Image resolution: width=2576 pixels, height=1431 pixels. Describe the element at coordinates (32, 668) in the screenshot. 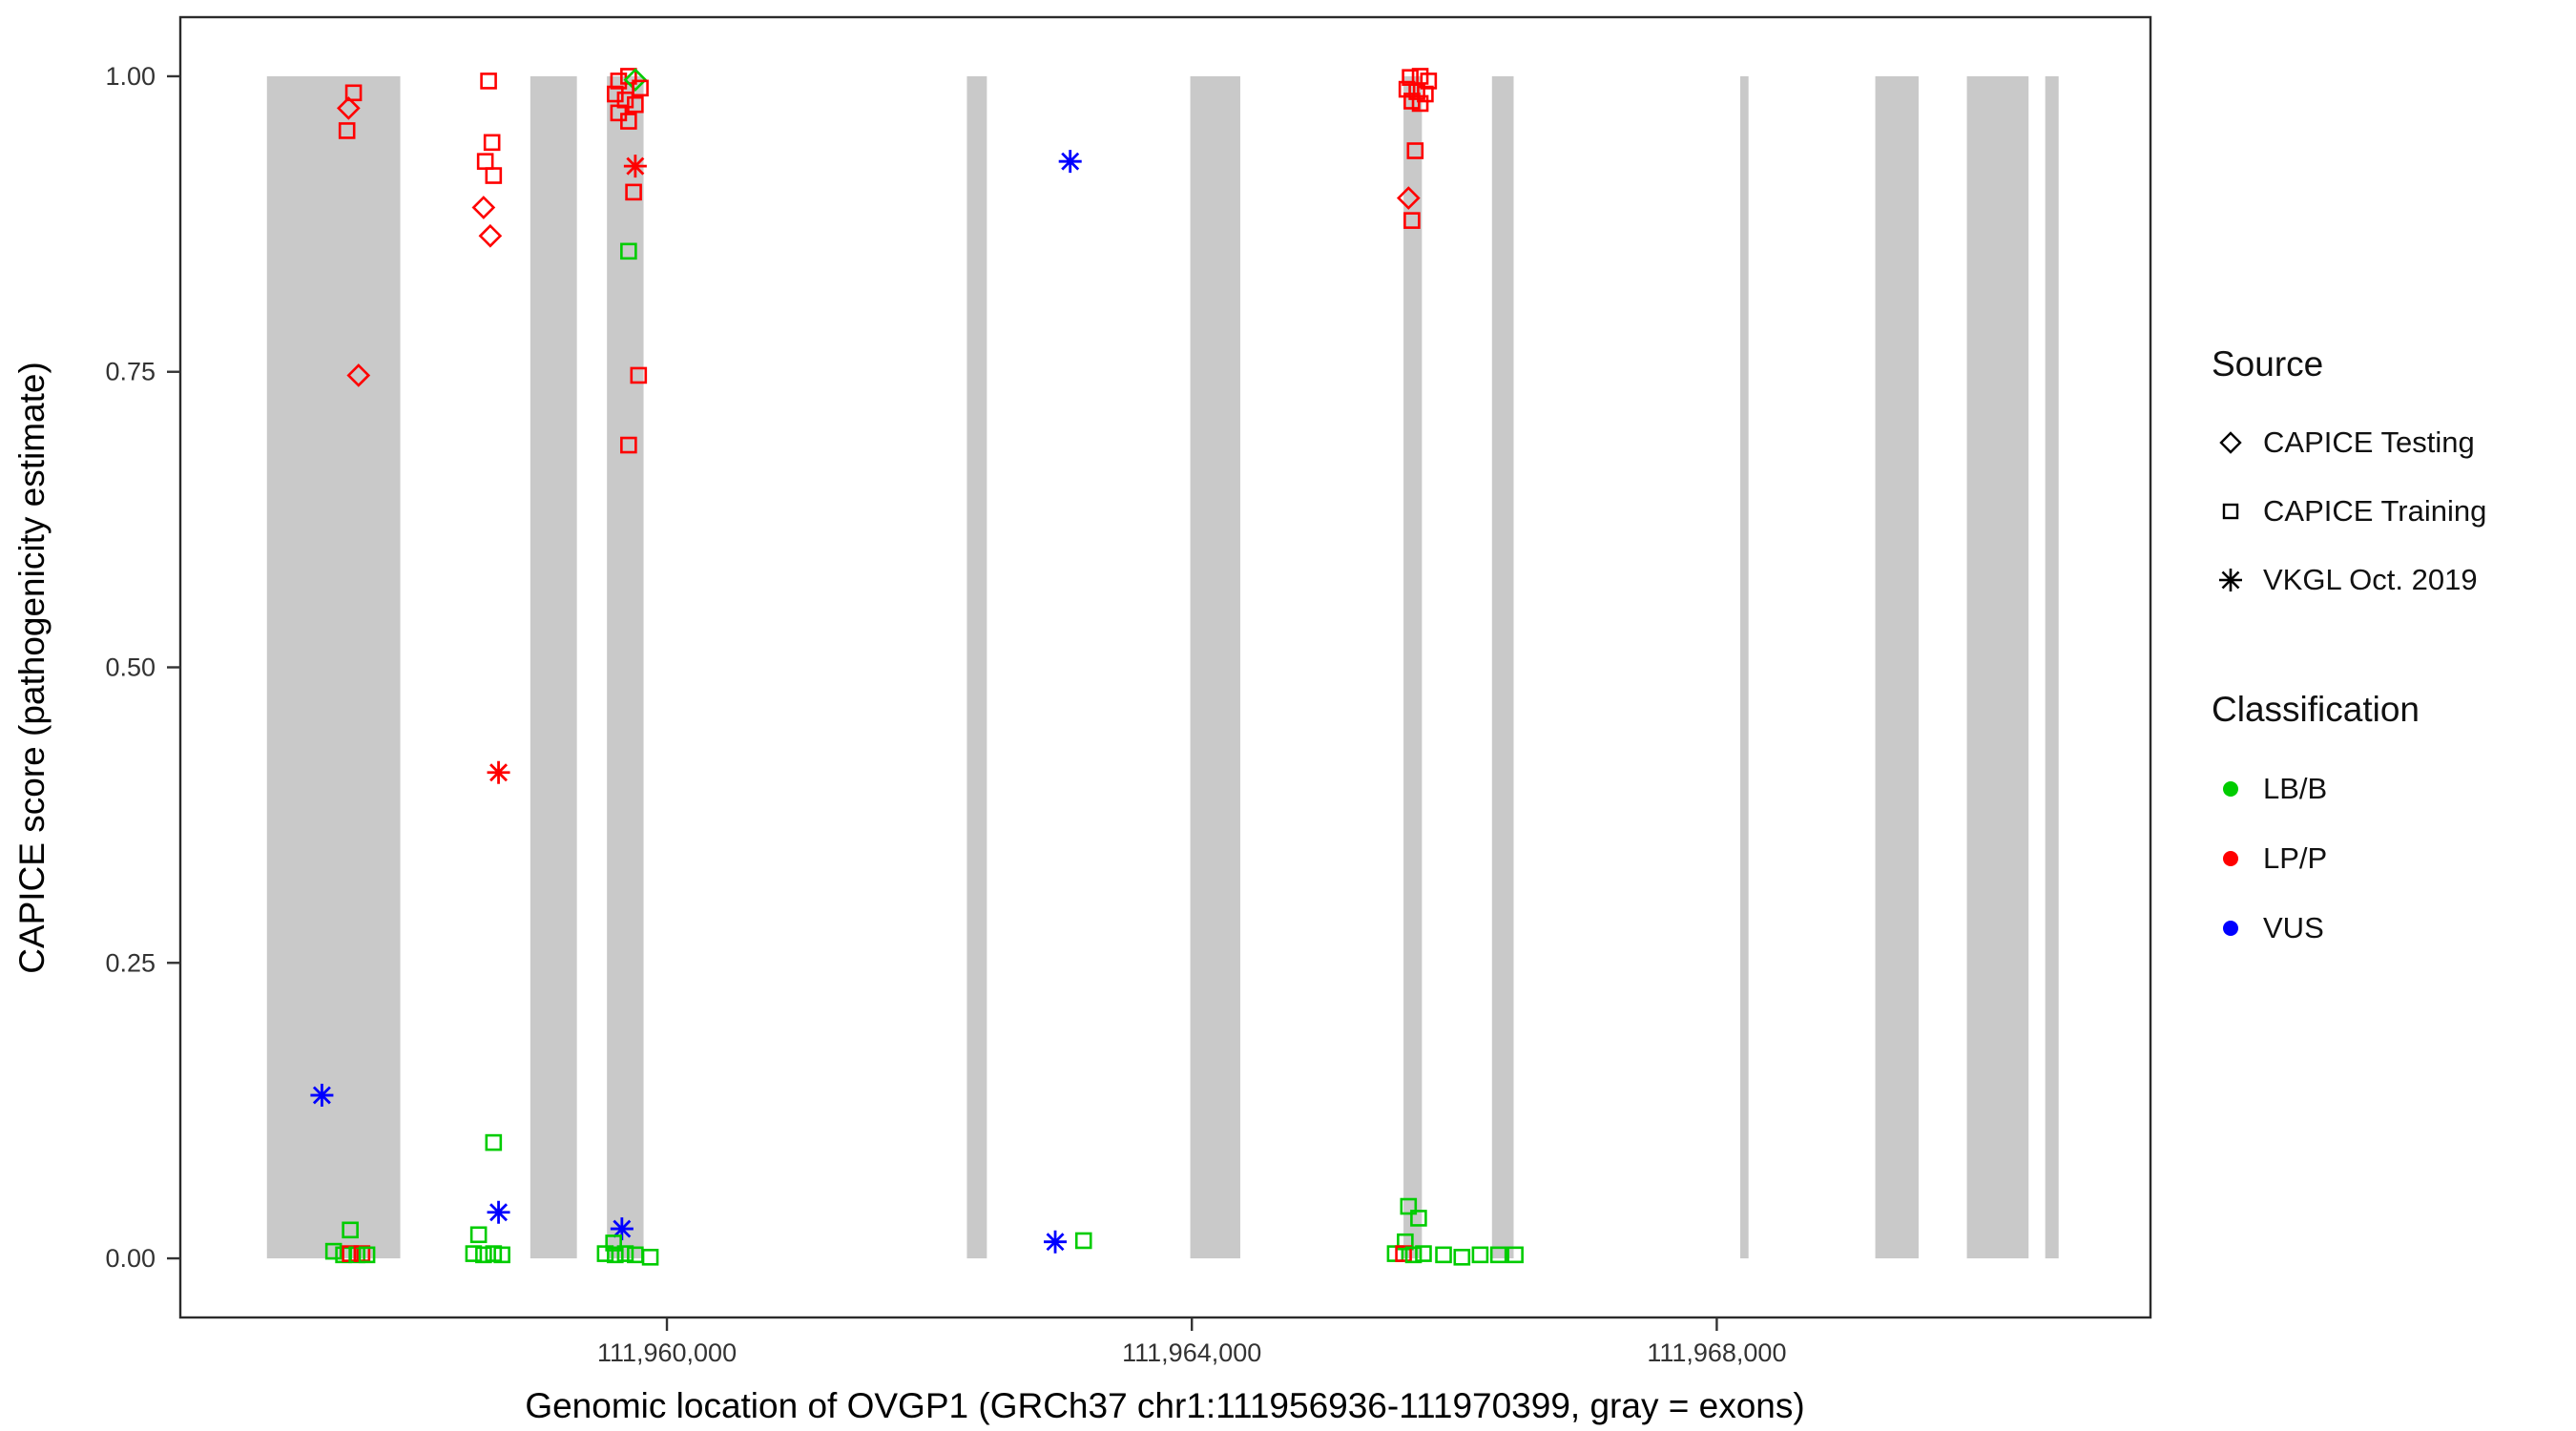

I see `y-axis-title: CAPICE score (pathogenicity estimate)` at that location.